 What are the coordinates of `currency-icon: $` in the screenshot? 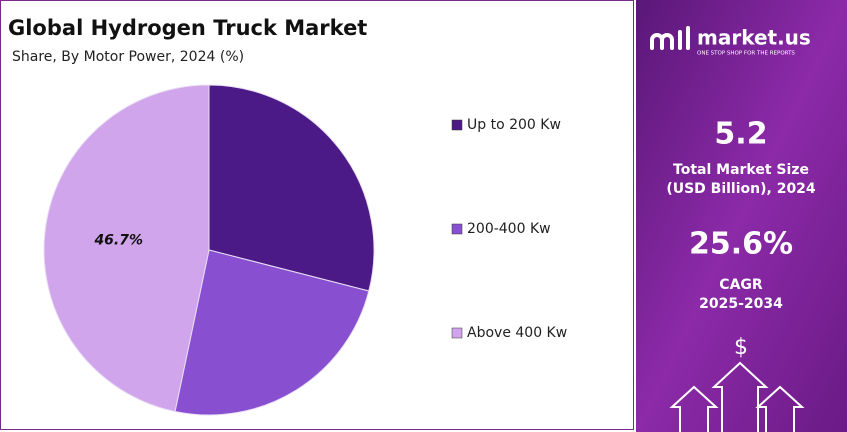 It's located at (741, 347).